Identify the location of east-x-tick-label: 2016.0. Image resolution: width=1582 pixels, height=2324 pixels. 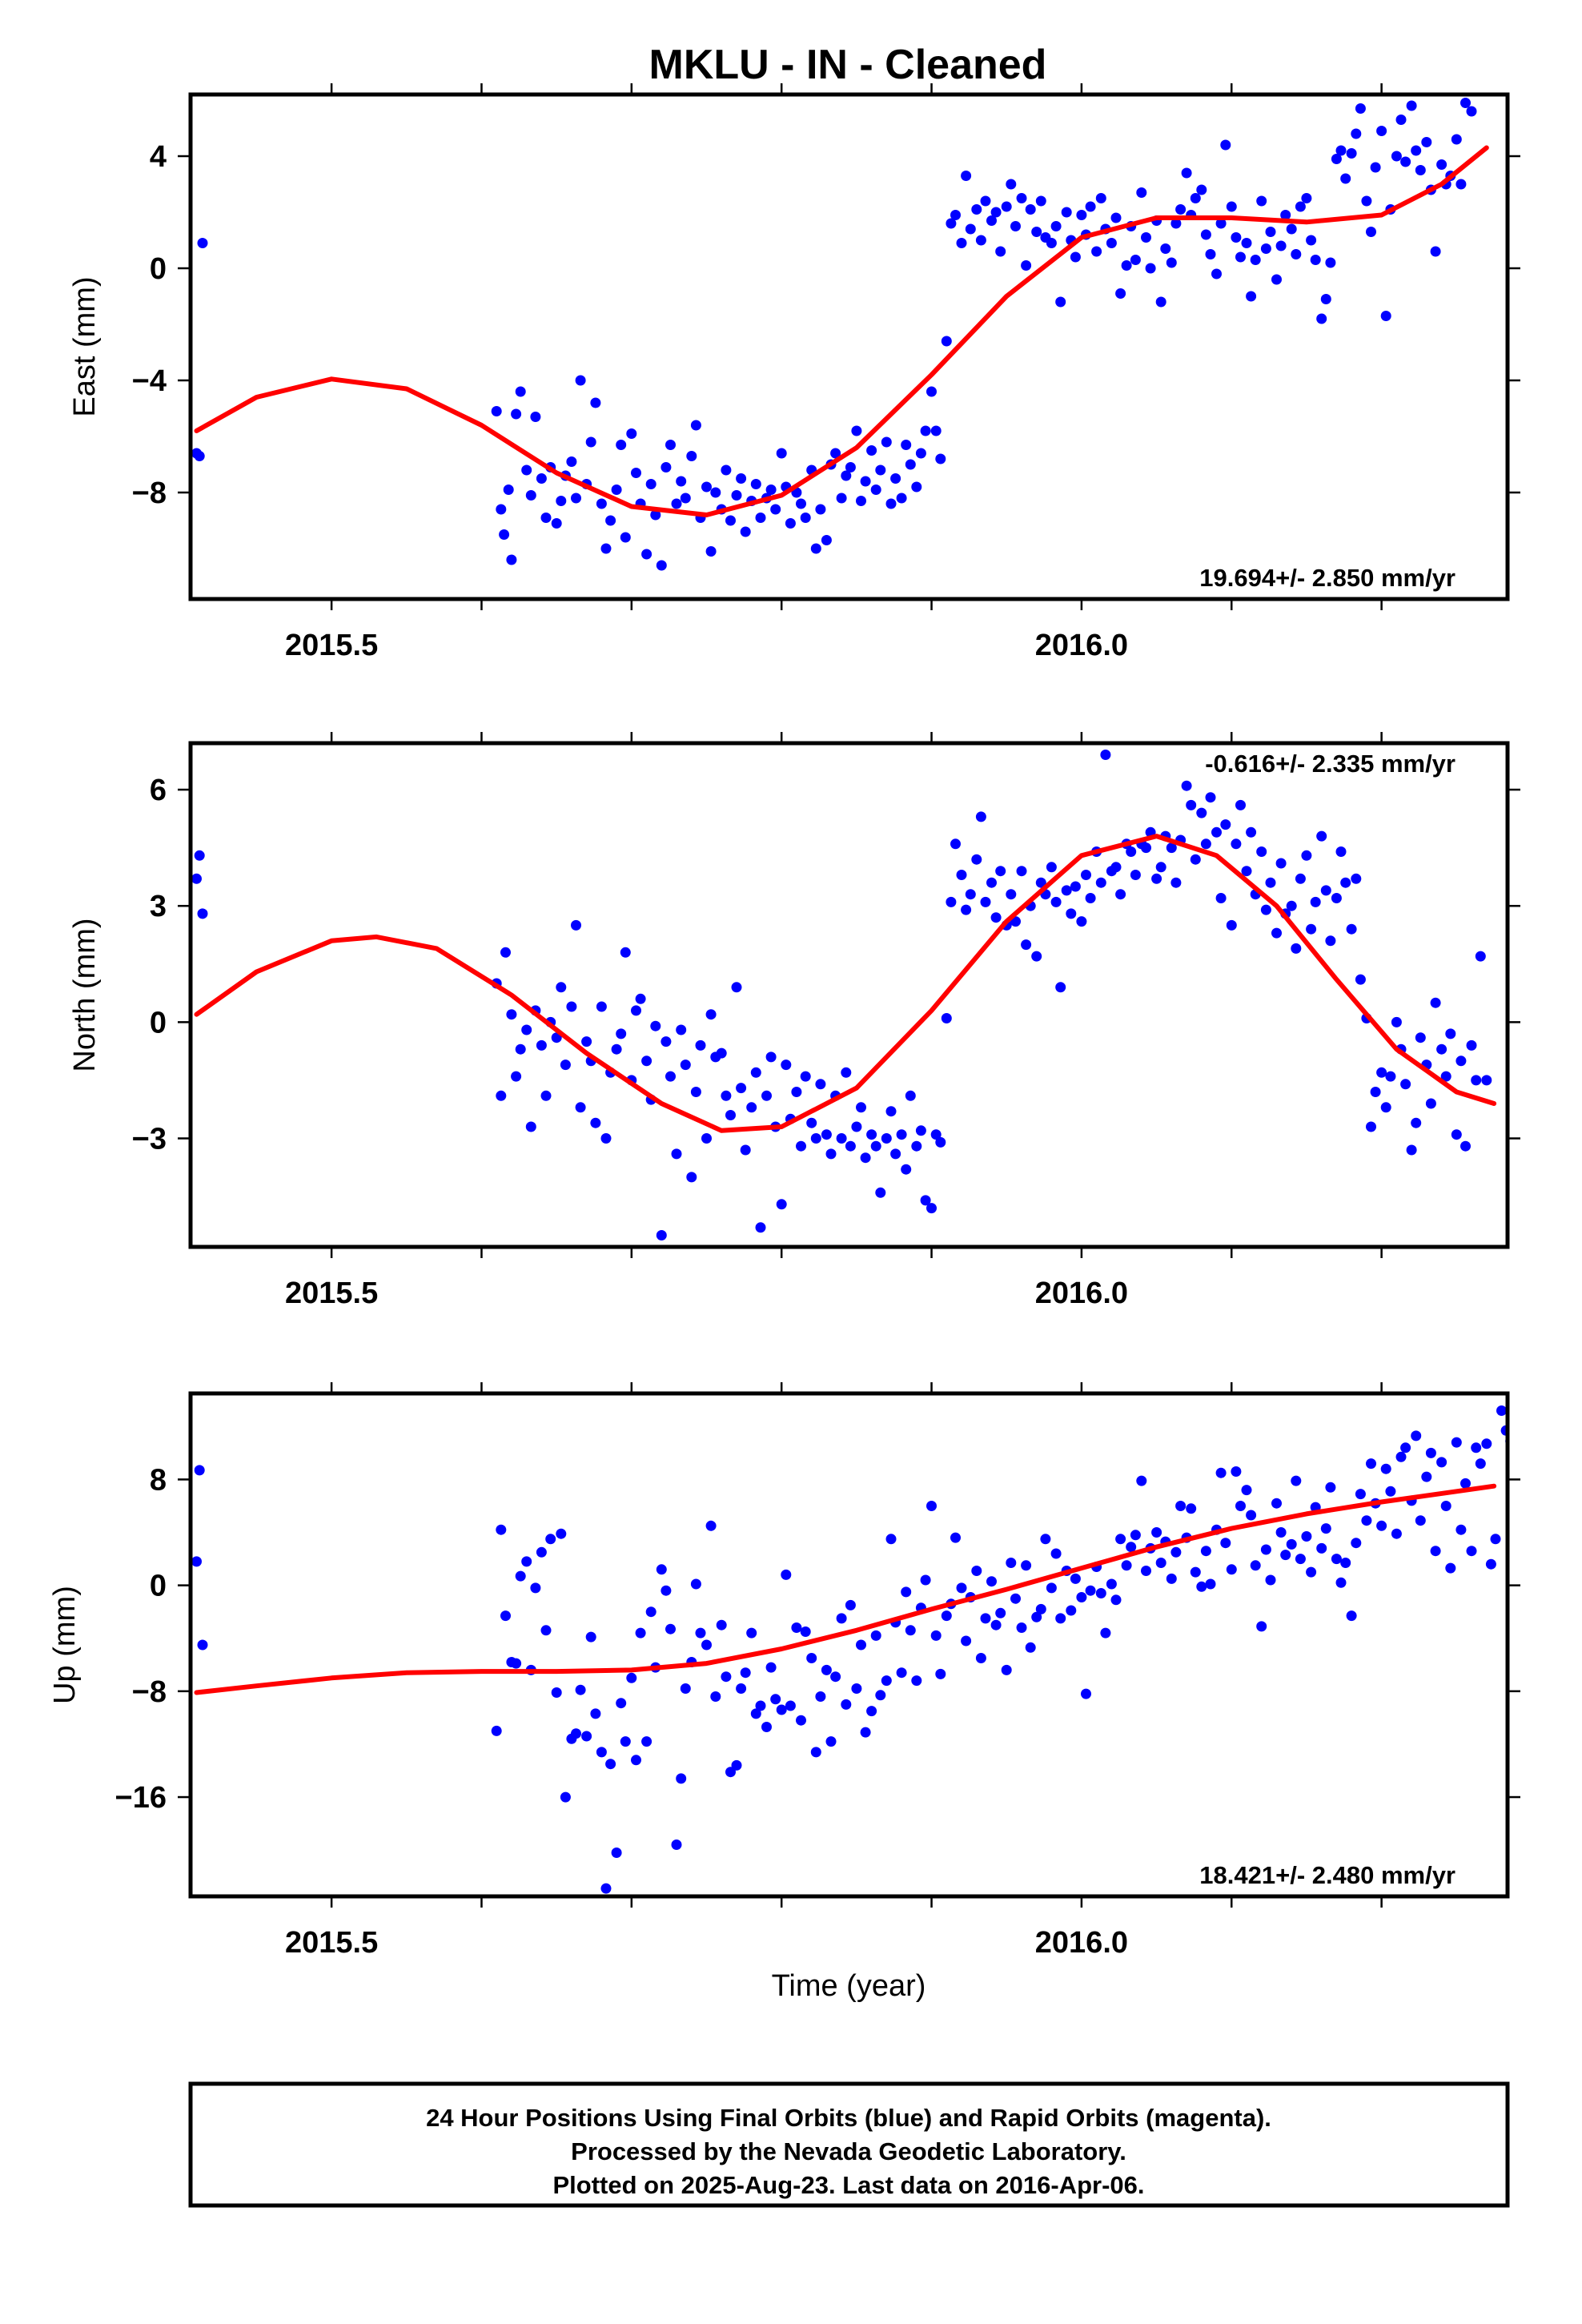
(1082, 645).